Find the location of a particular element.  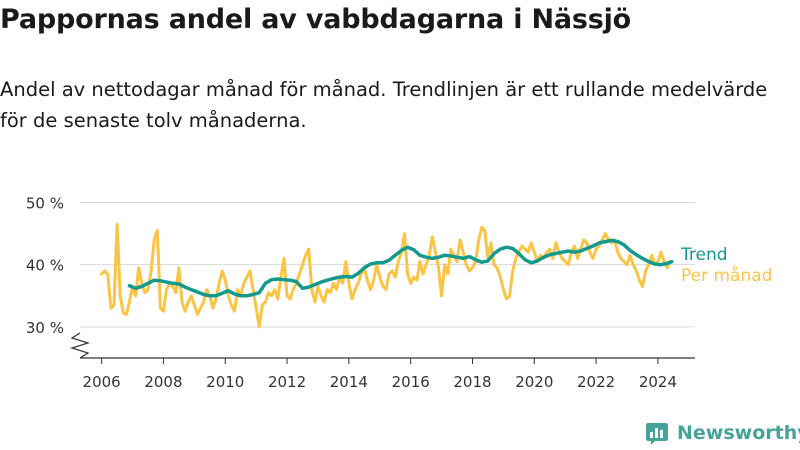

x-tick-label: 2010 is located at coordinates (225, 382).